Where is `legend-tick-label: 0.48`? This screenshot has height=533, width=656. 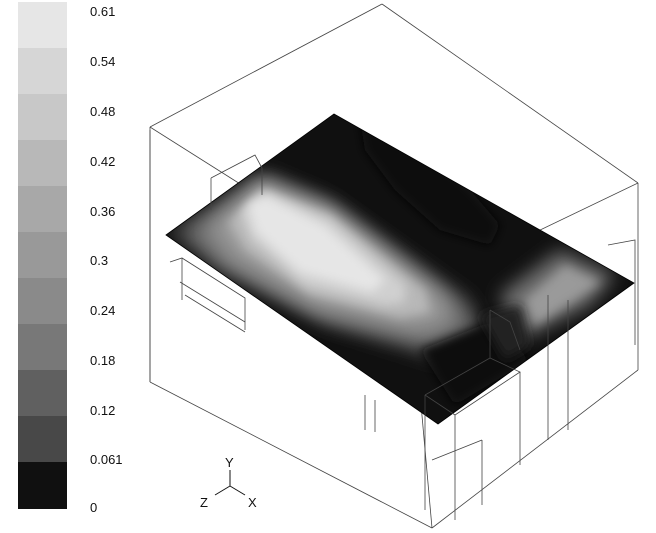 legend-tick-label: 0.48 is located at coordinates (103, 111).